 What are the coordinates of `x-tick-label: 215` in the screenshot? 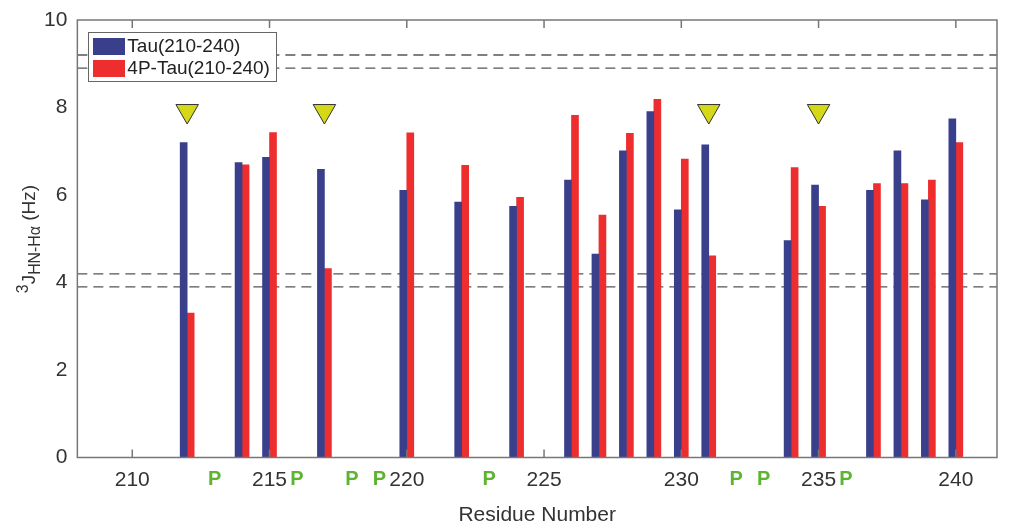 It's located at (270, 478).